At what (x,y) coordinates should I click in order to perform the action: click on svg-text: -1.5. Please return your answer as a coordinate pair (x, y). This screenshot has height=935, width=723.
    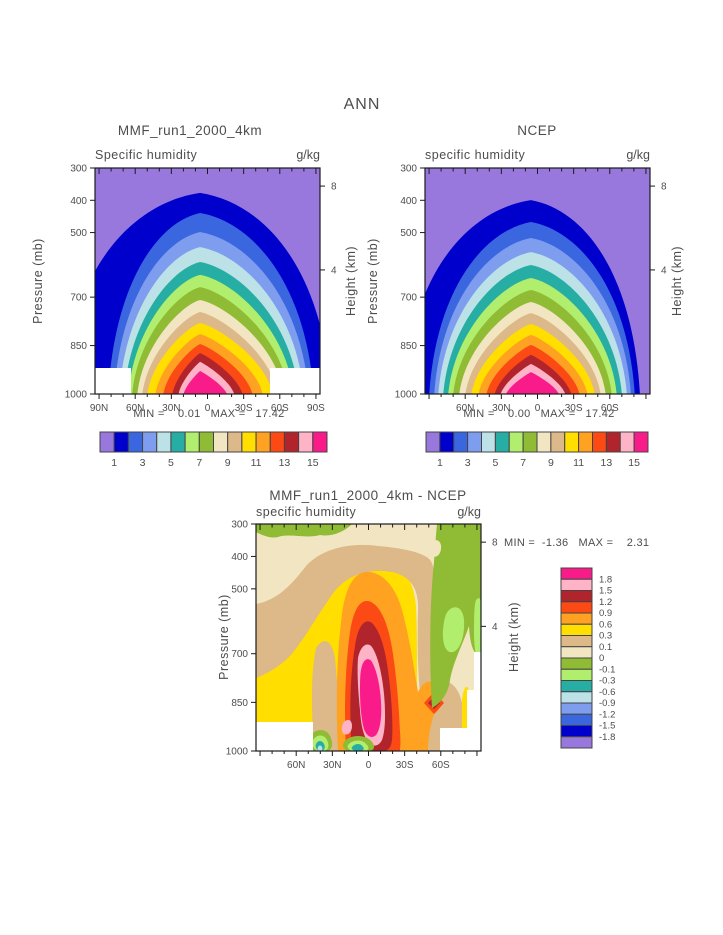
    Looking at the image, I should click on (607, 726).